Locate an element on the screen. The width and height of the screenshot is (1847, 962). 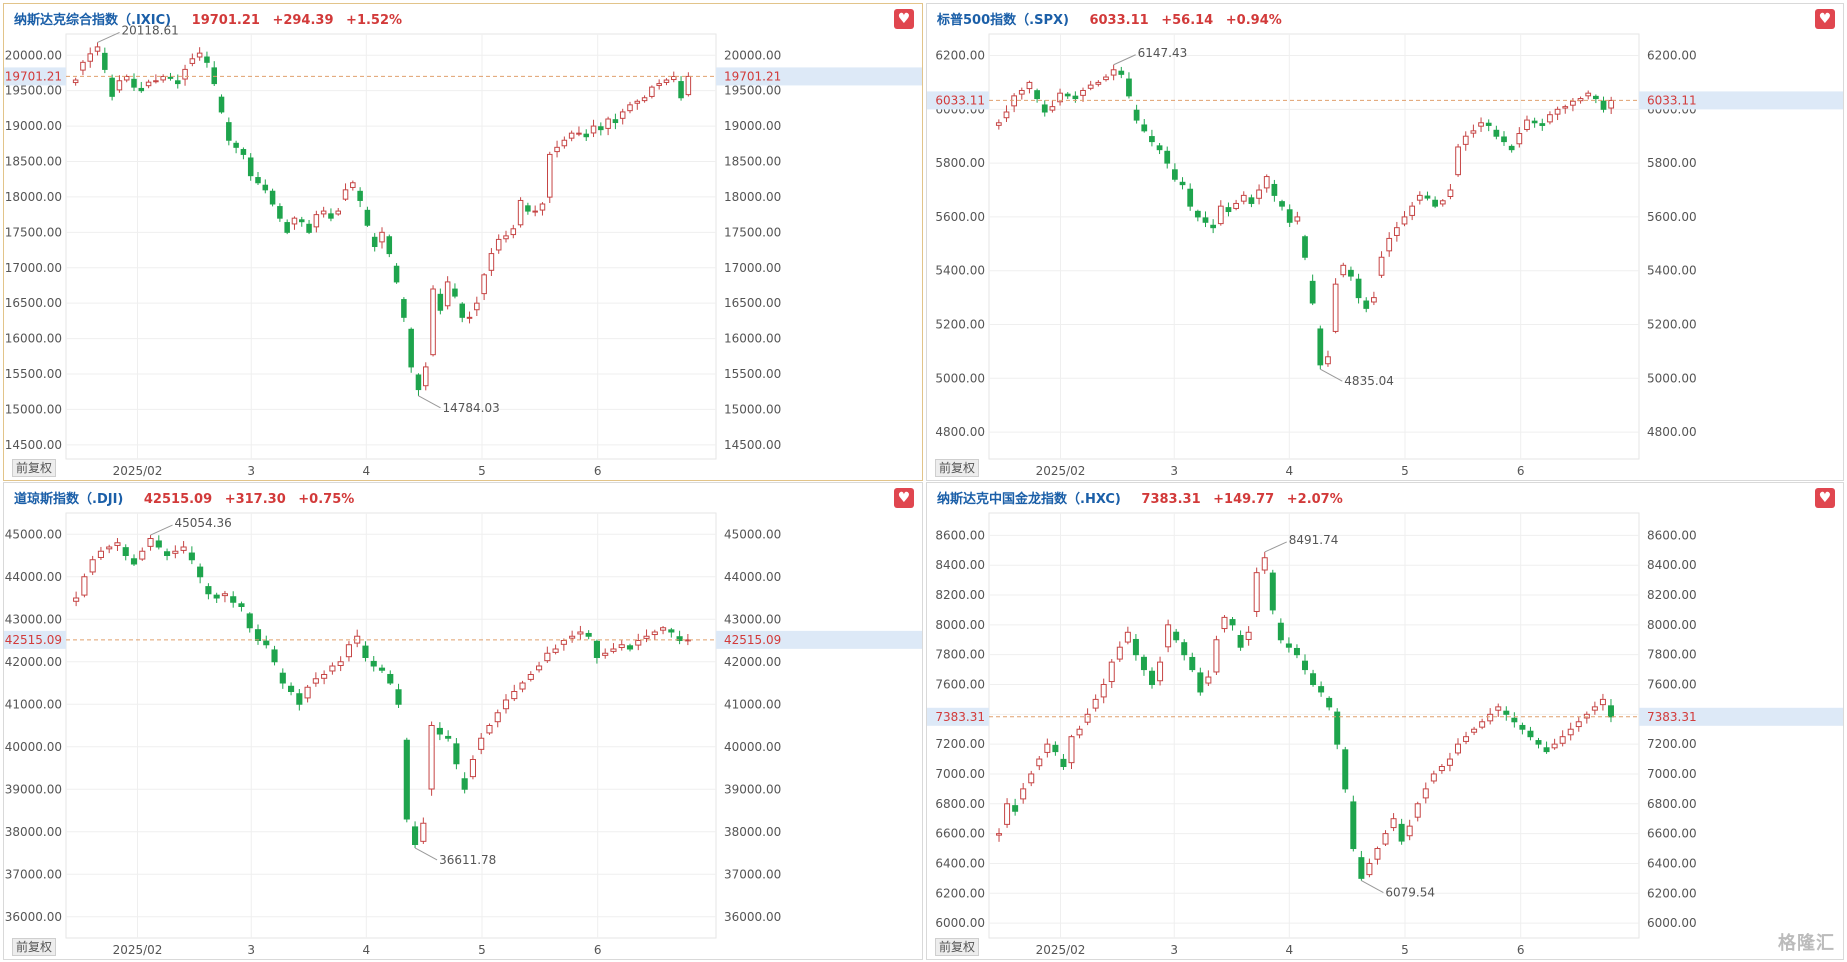
chart-header: 标普500指数（.SPX) 6033.11 +56.14 +0.94% is located at coordinates (1109, 18).